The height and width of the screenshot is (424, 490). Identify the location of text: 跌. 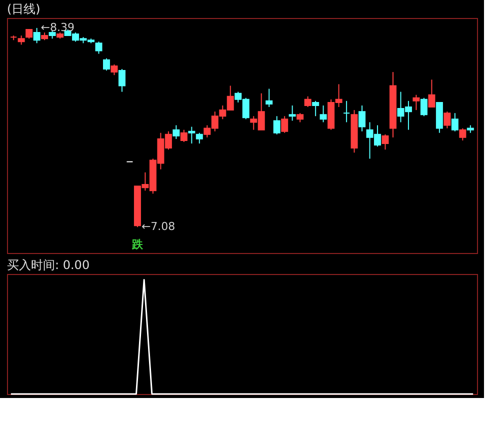
(137, 245).